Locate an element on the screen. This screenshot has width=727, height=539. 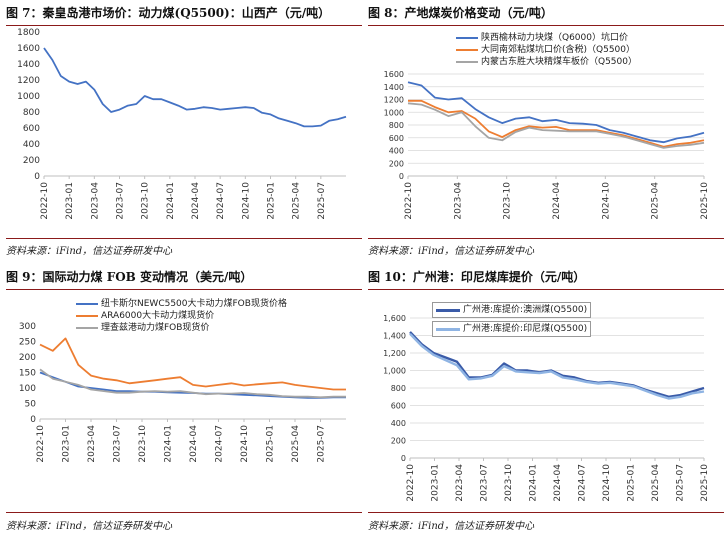
chart-title: 图 8：产地煤炭价格变动（元/吨） is located at coordinates (460, 13).